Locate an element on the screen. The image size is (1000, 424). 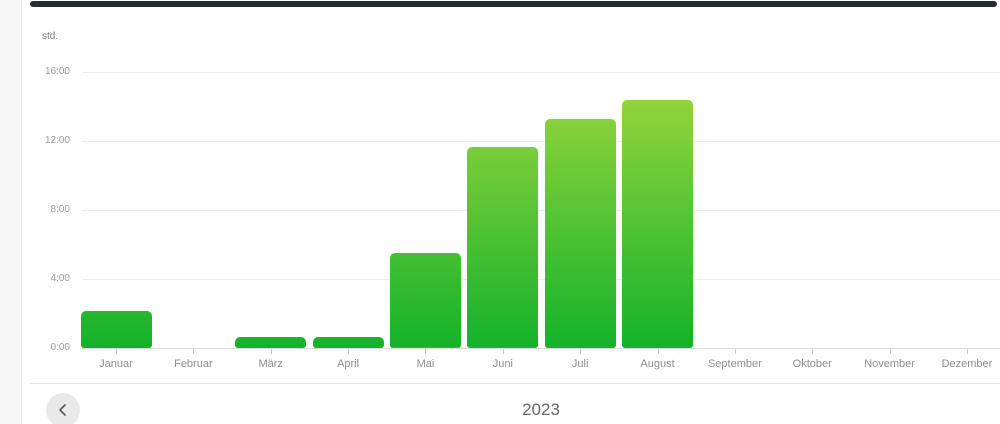
y-axis-label-0:00: 0:00 is located at coordinates (60, 347).